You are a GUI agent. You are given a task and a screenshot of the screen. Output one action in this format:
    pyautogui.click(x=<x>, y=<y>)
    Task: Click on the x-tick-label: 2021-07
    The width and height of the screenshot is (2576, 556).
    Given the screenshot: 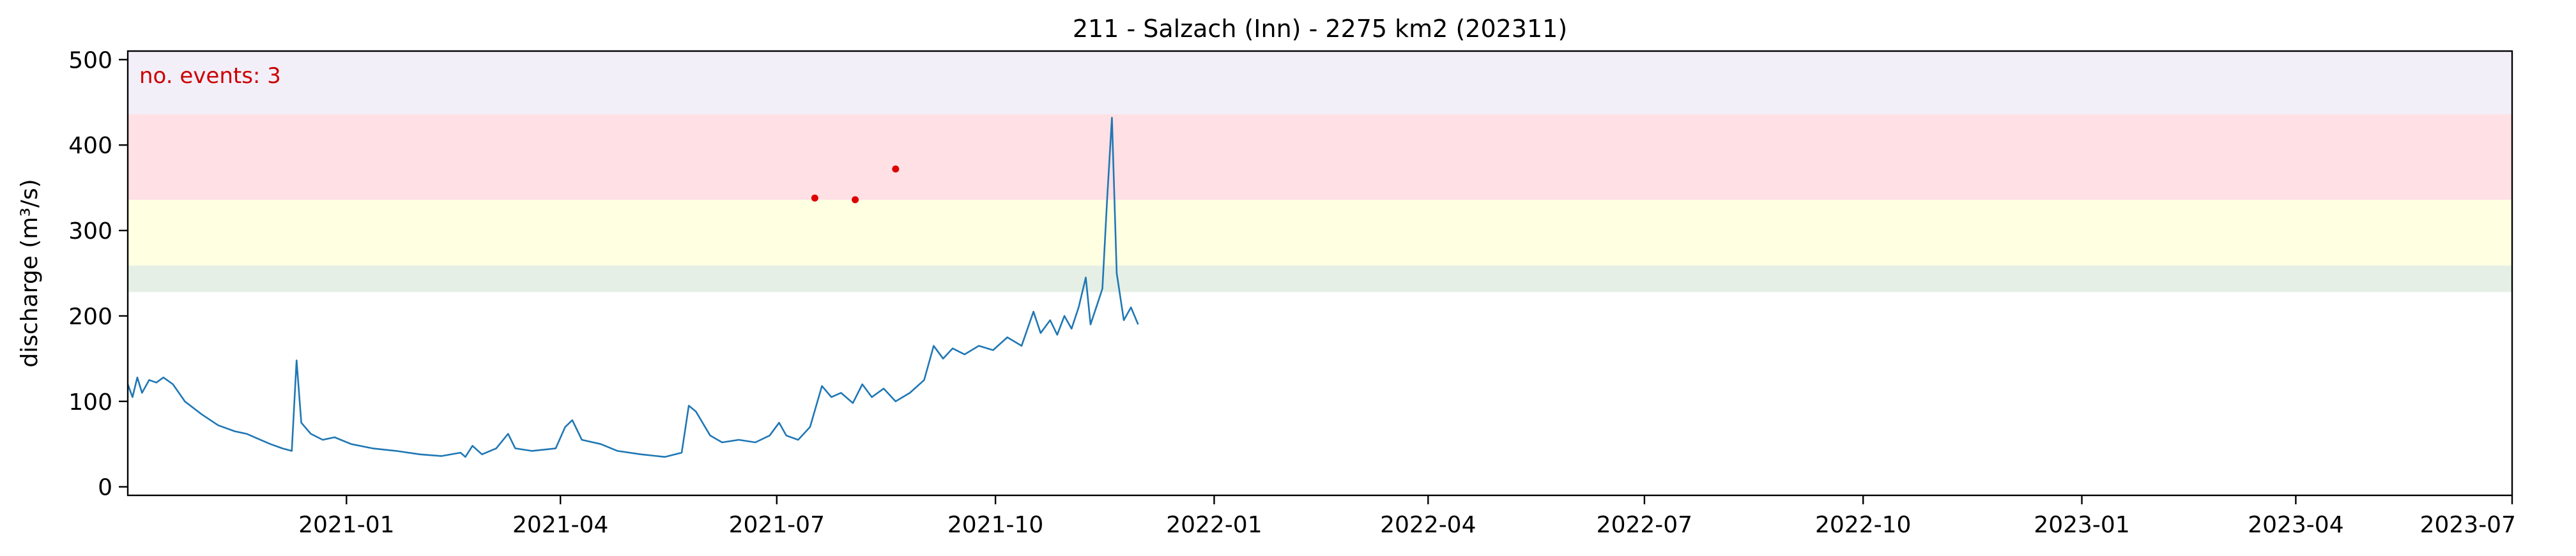 What is the action you would take?
    pyautogui.click(x=777, y=525)
    